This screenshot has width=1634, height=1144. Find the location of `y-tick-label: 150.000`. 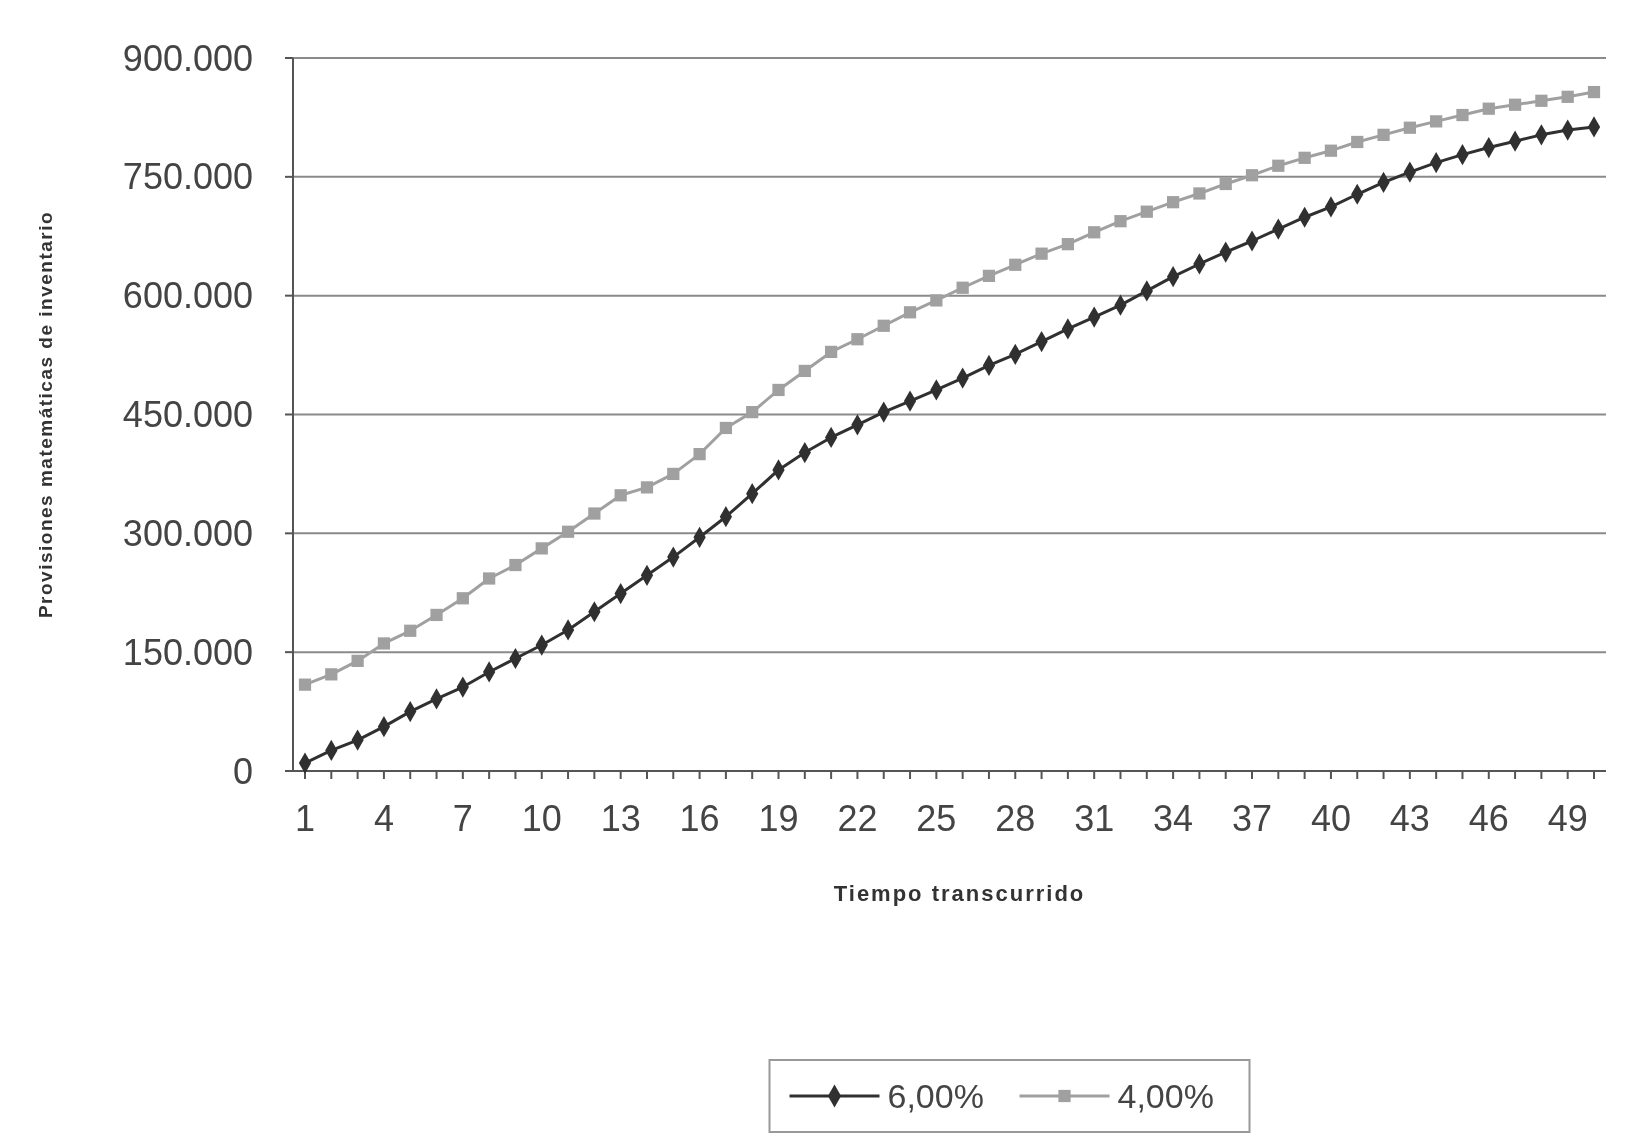

y-tick-label: 150.000 is located at coordinates (187, 652).